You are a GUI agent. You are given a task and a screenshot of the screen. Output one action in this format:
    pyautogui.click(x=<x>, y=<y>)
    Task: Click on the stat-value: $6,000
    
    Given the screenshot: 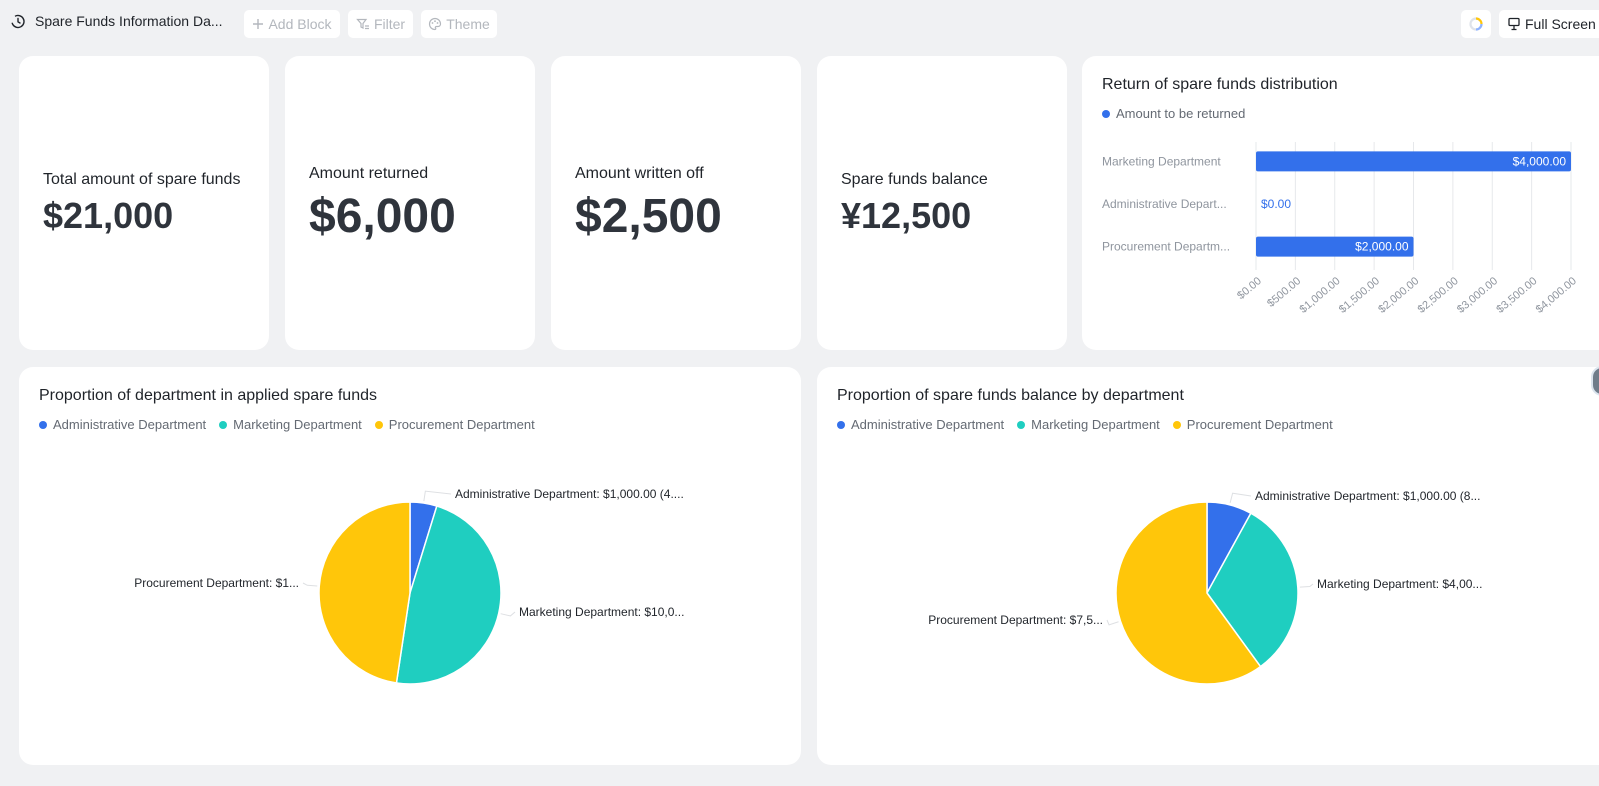 What is the action you would take?
    pyautogui.click(x=382, y=216)
    